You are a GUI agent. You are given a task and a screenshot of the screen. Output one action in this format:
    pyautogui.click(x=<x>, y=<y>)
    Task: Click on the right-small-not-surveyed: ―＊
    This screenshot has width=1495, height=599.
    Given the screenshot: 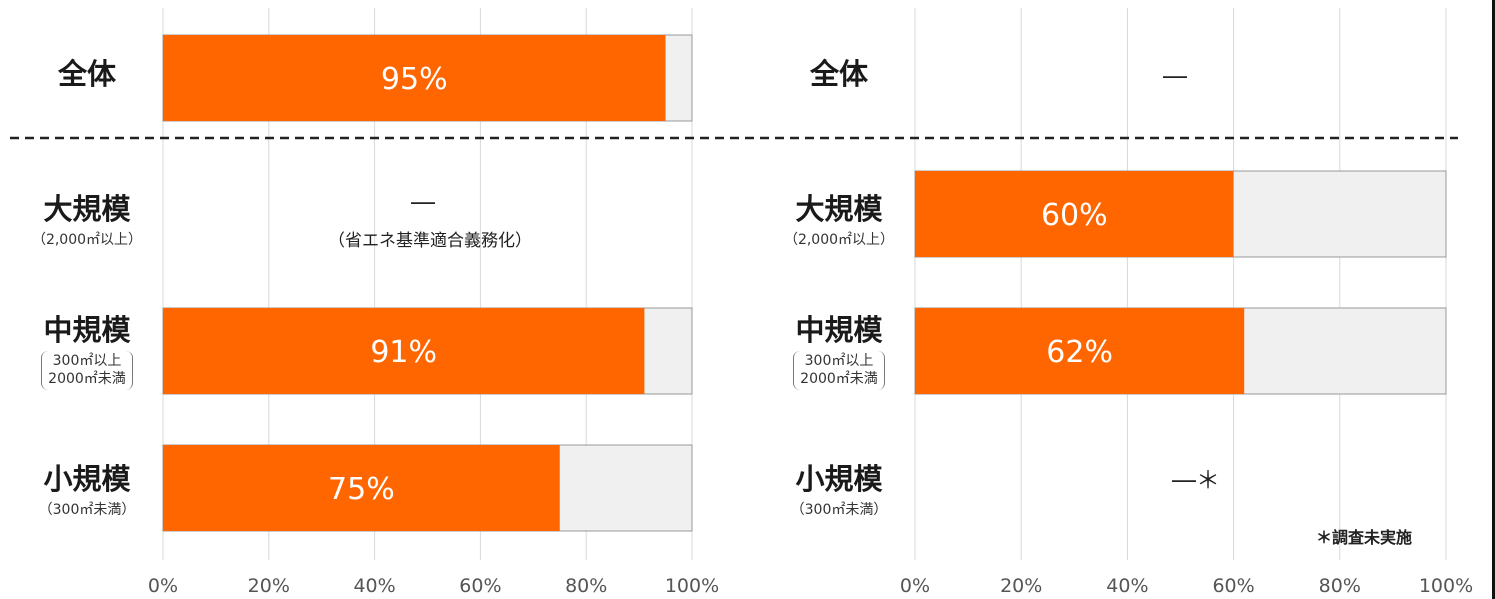 What is the action you would take?
    pyautogui.click(x=1196, y=480)
    